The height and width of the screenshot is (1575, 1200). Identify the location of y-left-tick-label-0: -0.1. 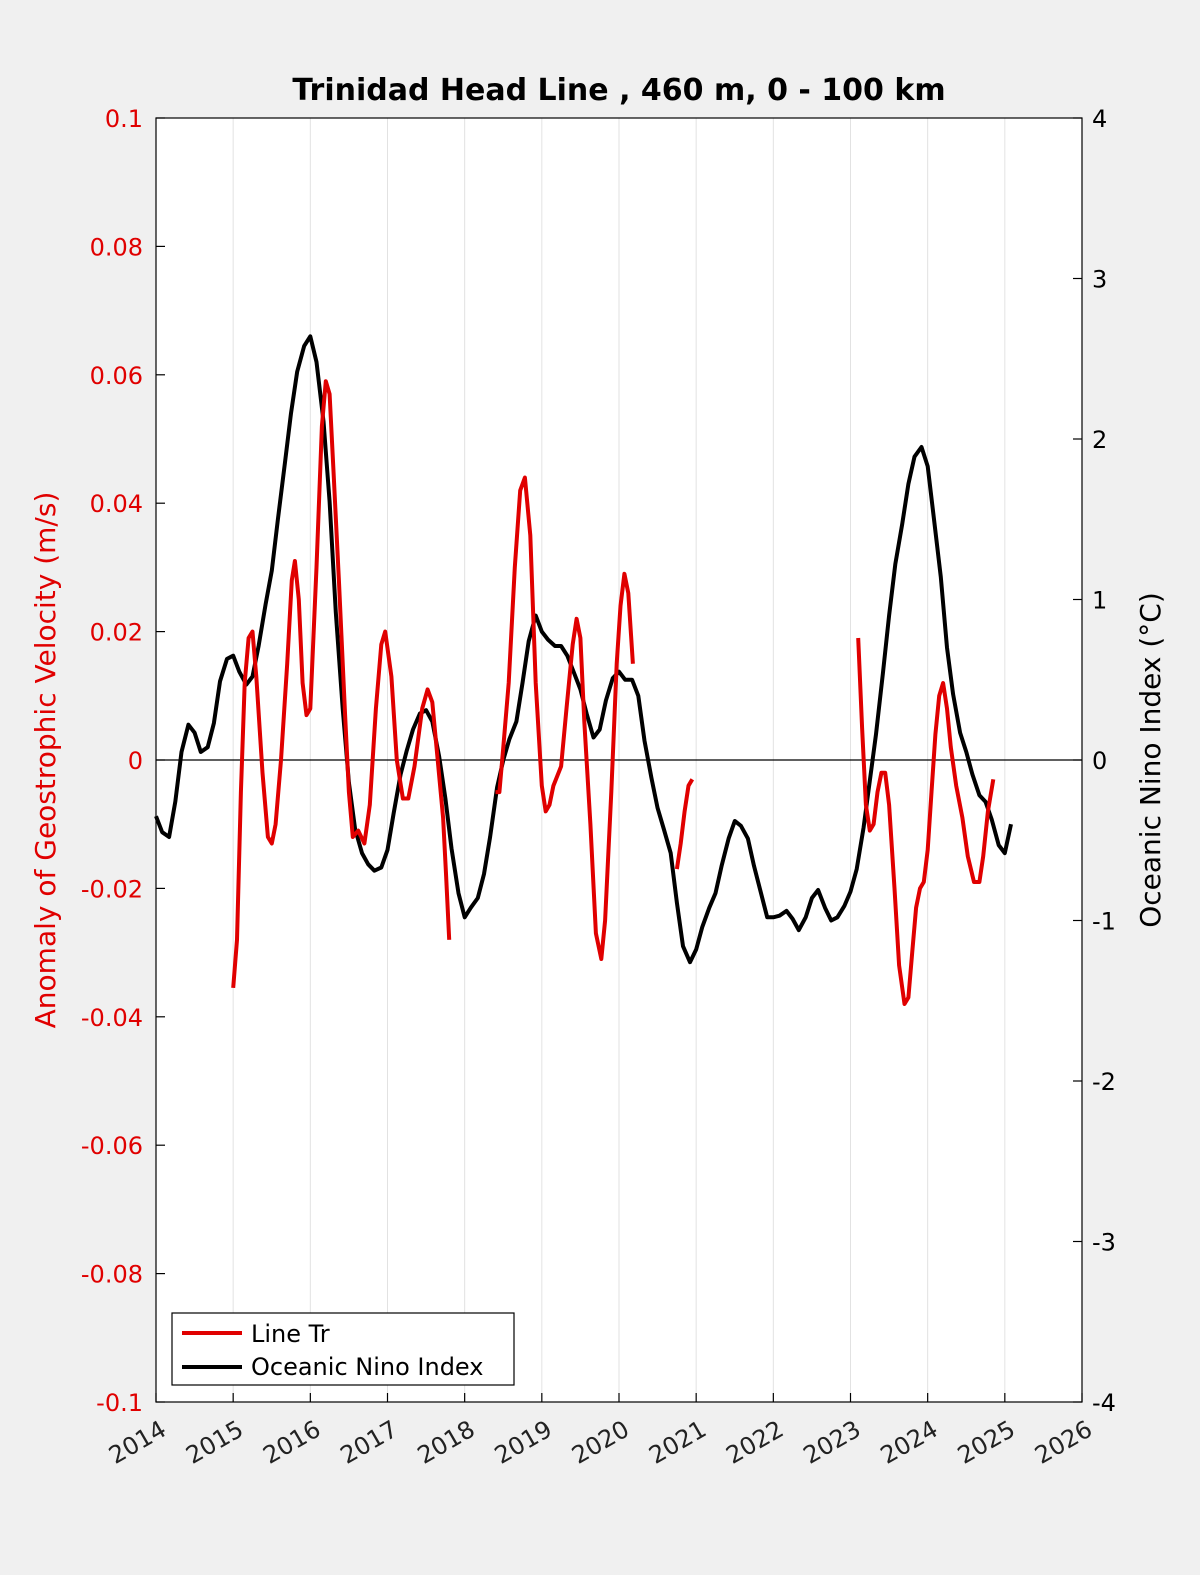
(119, 1403).